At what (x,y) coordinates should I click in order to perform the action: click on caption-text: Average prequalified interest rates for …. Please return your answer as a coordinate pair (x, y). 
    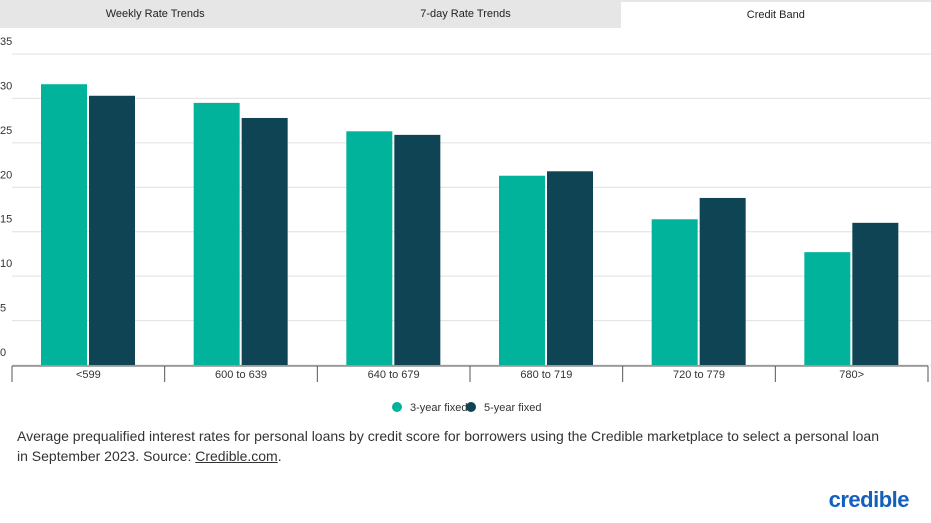
    Looking at the image, I should click on (448, 446).